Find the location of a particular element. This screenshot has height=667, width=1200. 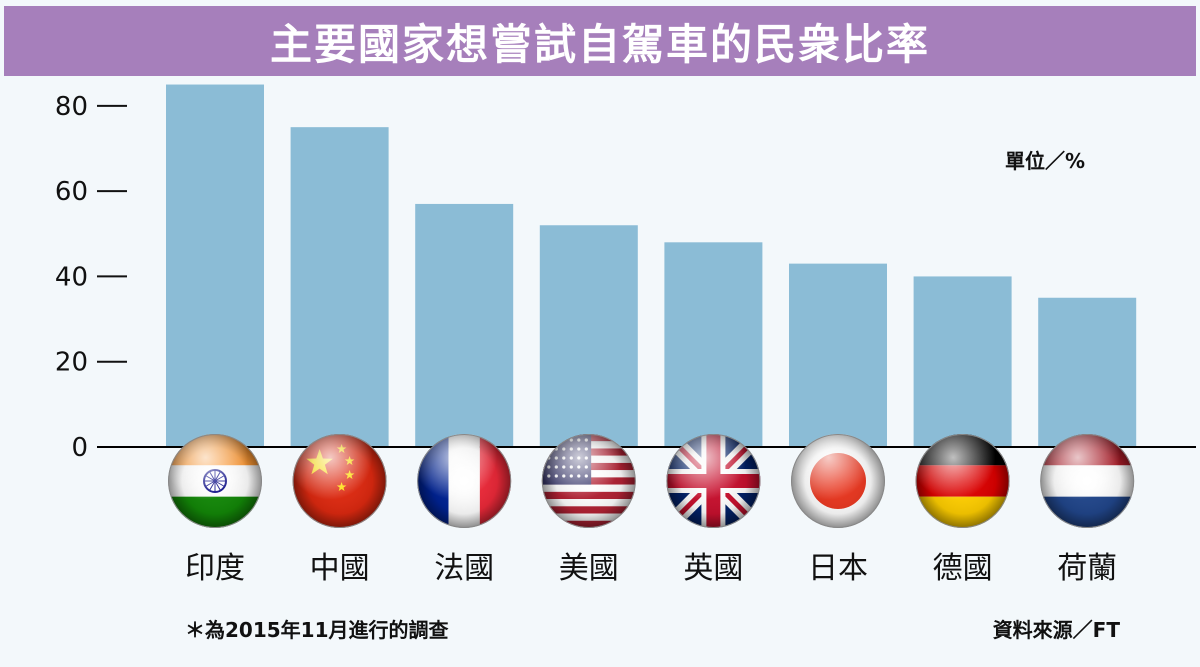

china-flag-icon is located at coordinates (339, 481).